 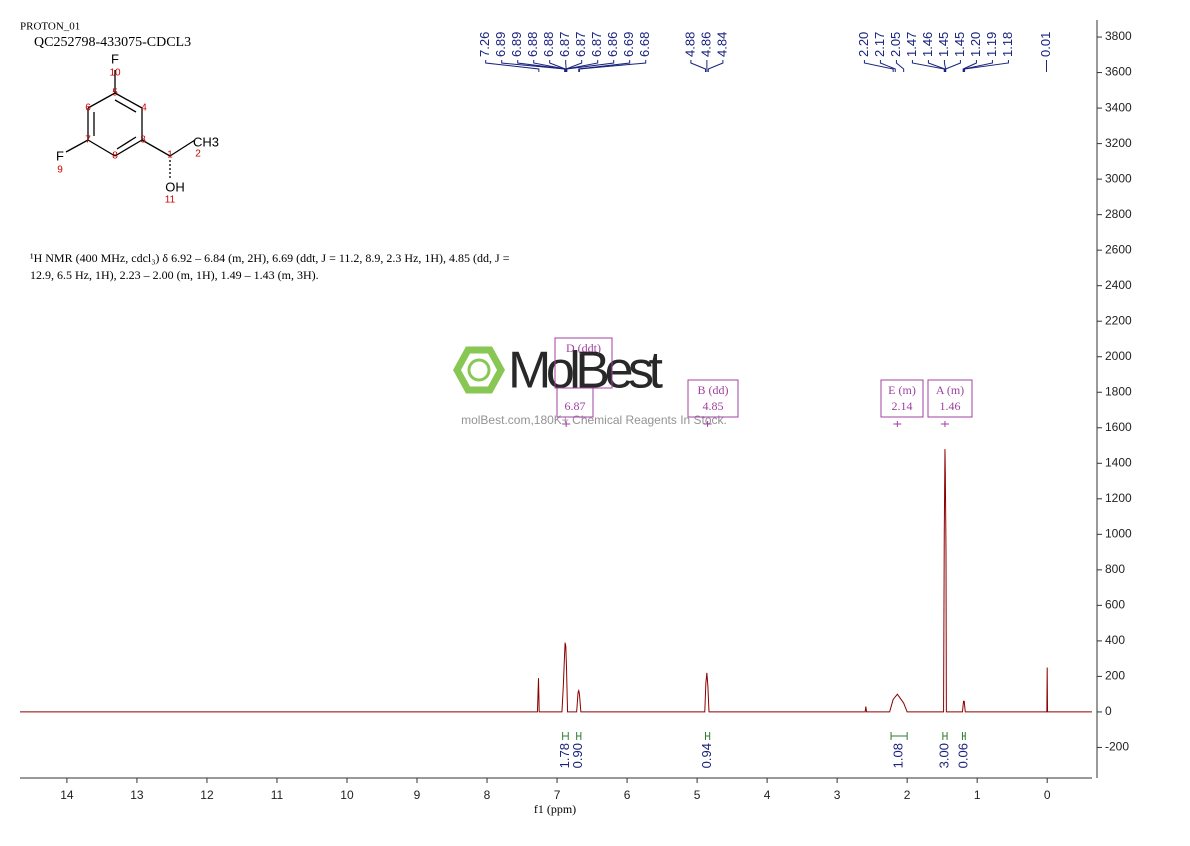 I want to click on peak-label: 1.20, so click(x=975, y=44).